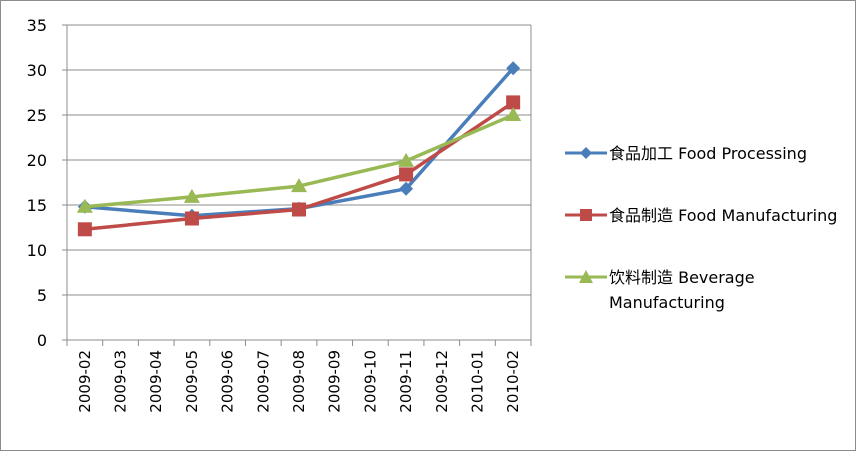 This screenshot has width=856, height=452. What do you see at coordinates (37, 250) in the screenshot?
I see `y-tick-label: 10` at bounding box center [37, 250].